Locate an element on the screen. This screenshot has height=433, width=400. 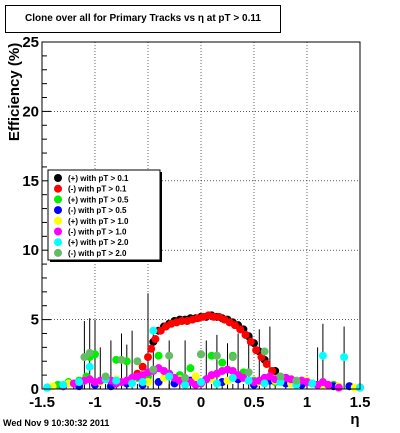
x-tick-label: 1.5 is located at coordinates (360, 402).